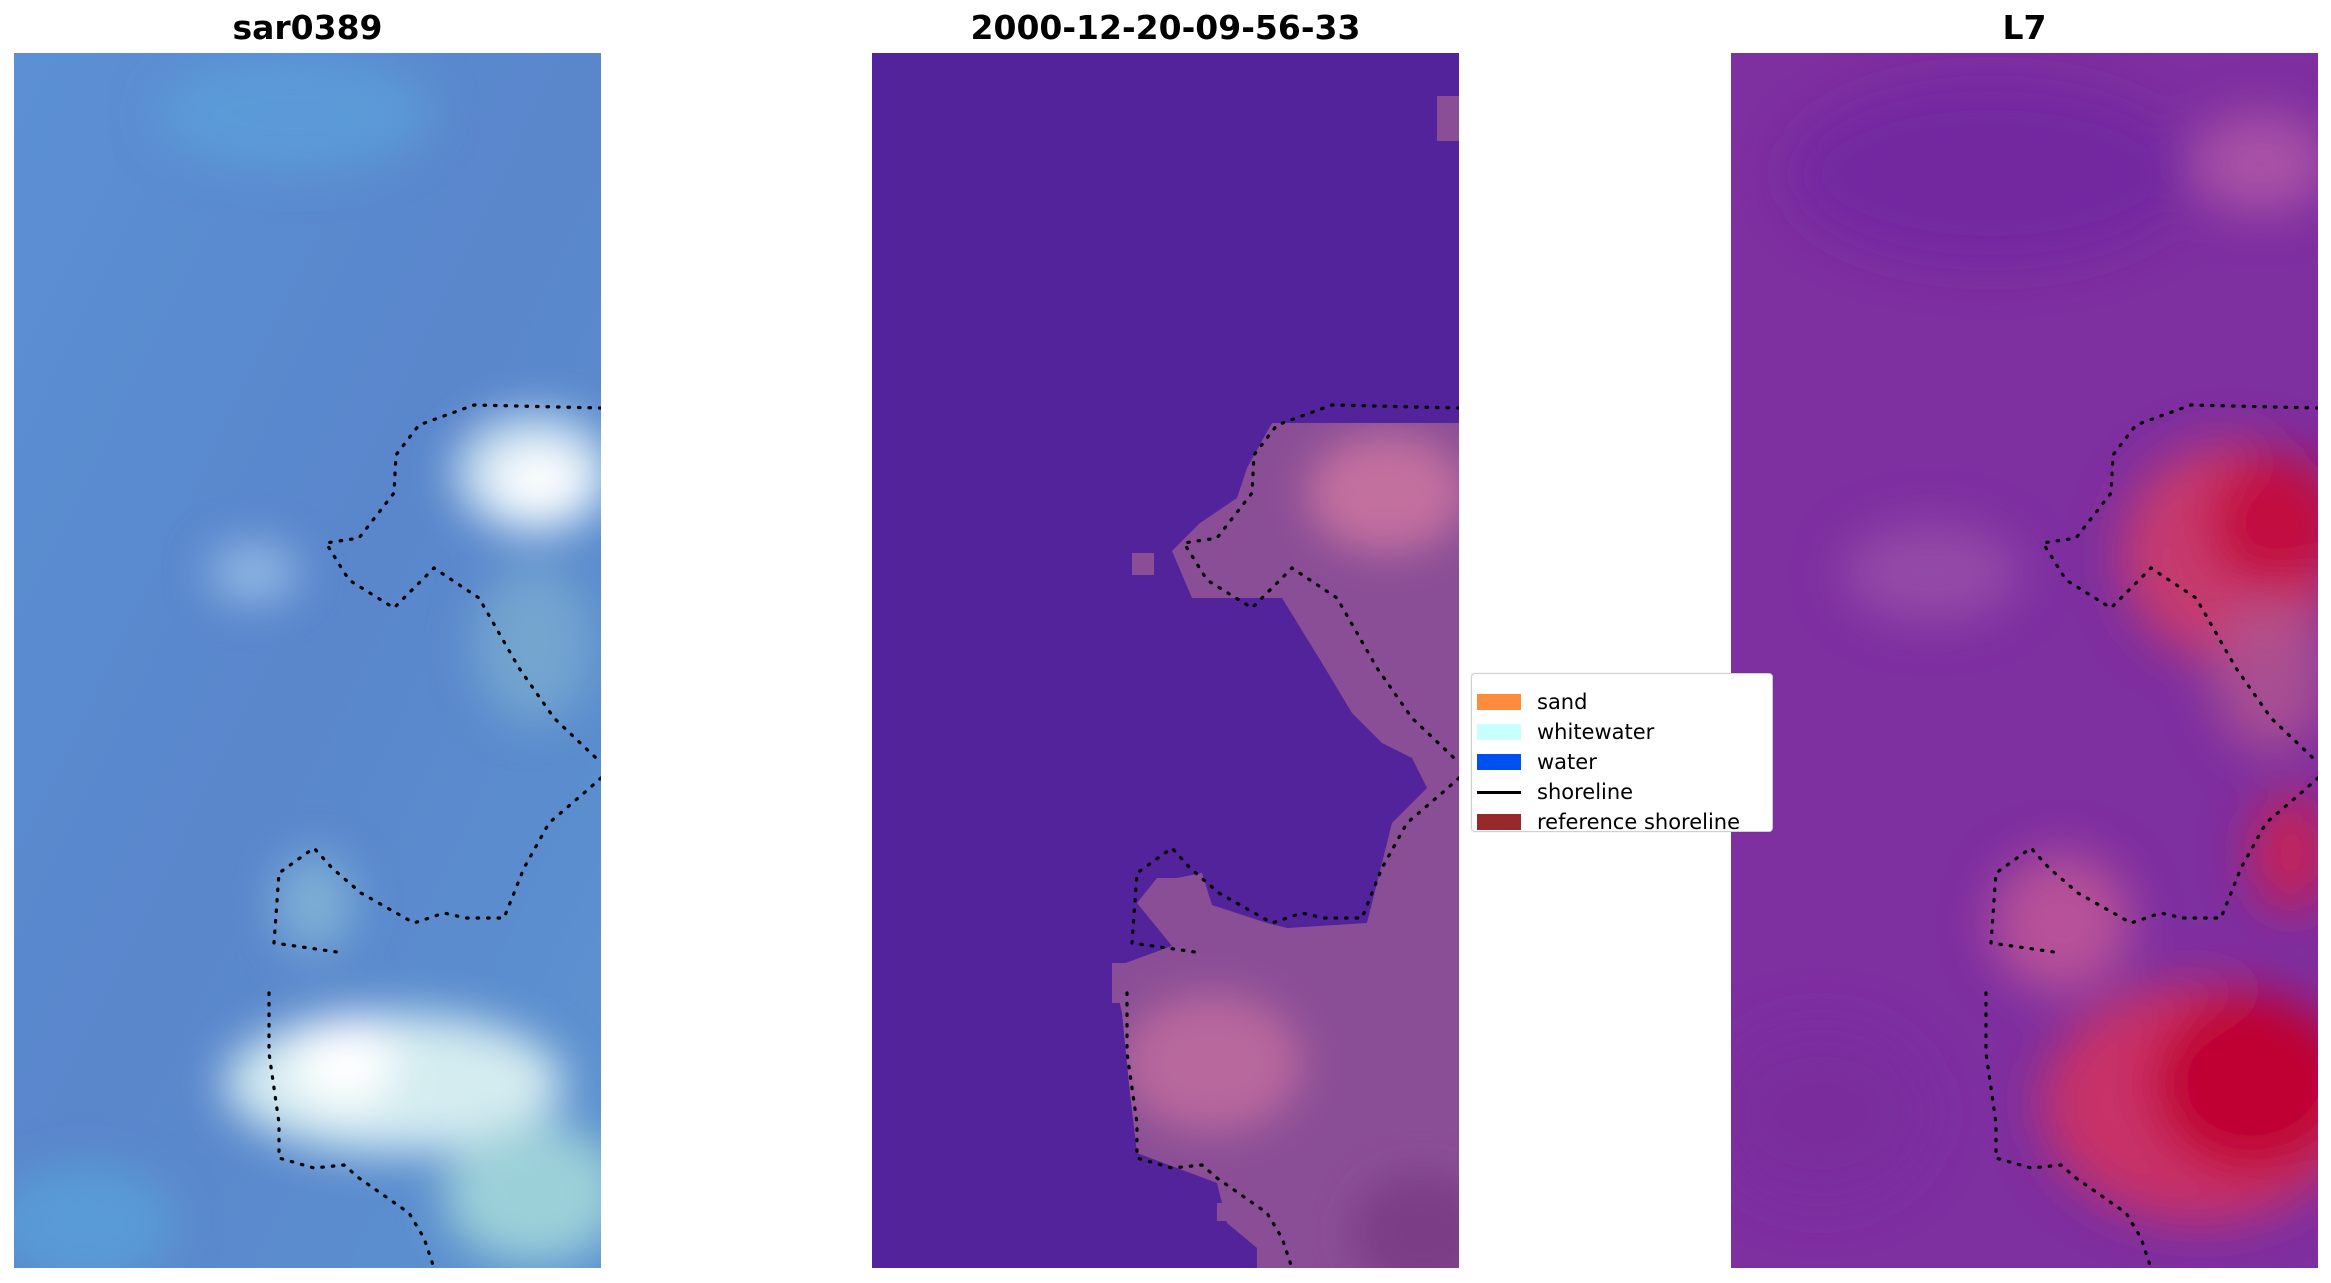  I want to click on legend-label: sand, so click(1562, 702).